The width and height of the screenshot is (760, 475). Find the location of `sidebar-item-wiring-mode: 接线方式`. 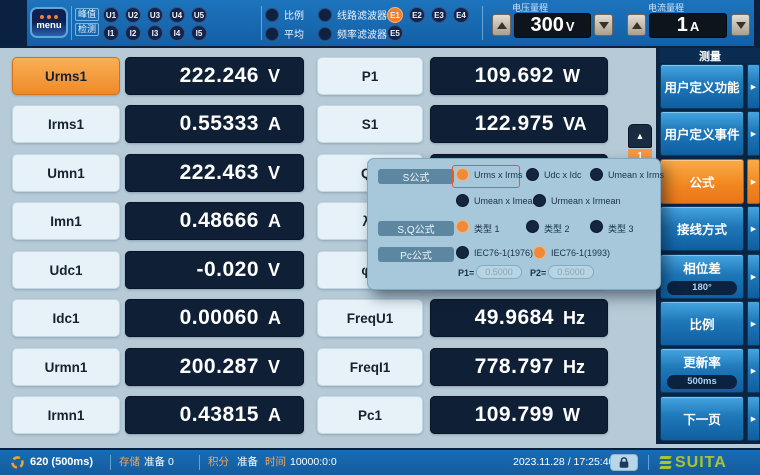

sidebar-item-wiring-mode: 接线方式 is located at coordinates (702, 228).